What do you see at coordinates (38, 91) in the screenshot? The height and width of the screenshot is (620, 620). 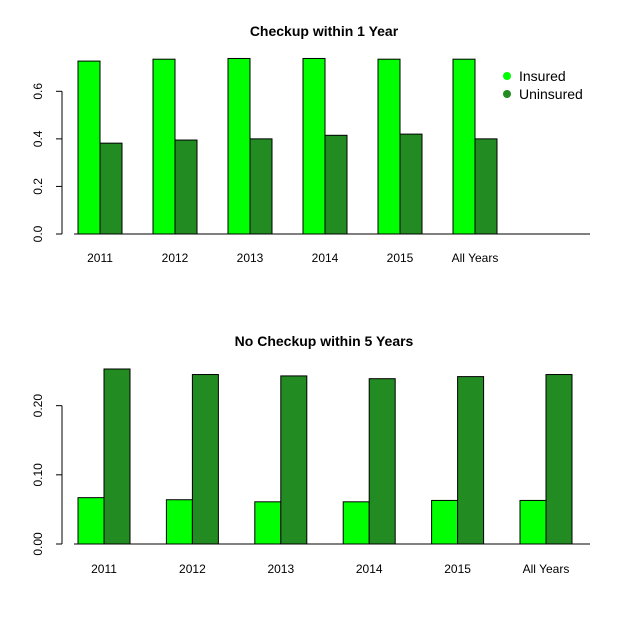 I see `y-tick-label: 0.6` at bounding box center [38, 91].